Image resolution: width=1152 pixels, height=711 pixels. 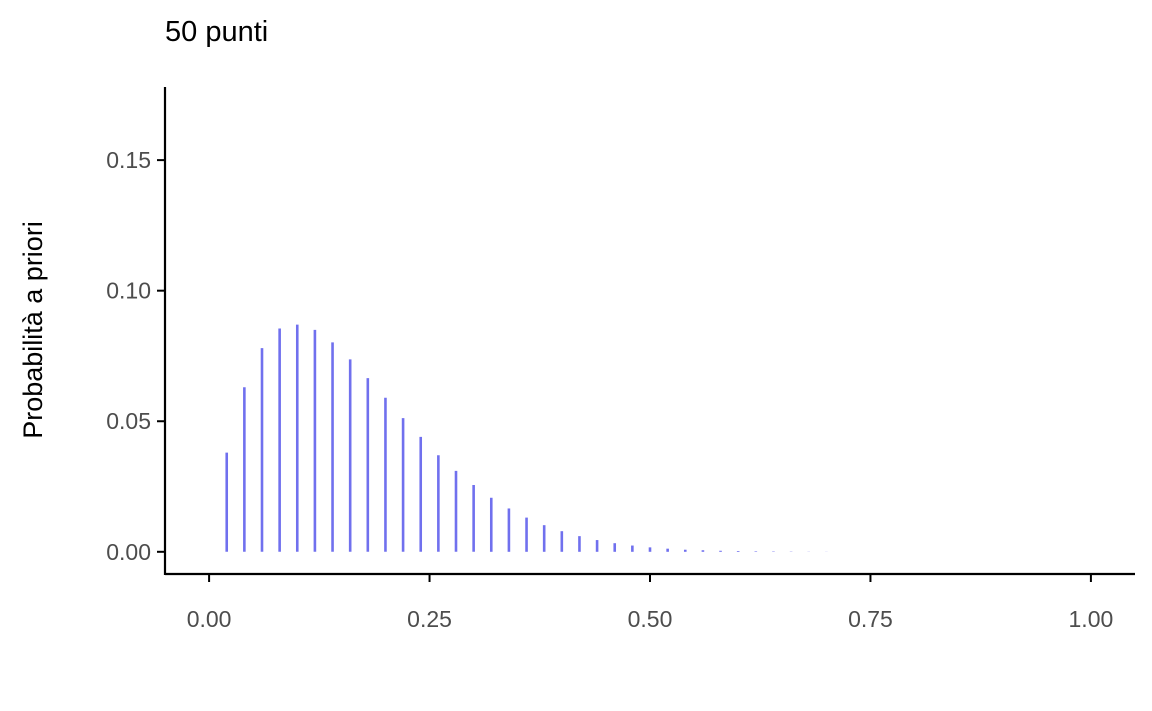 What do you see at coordinates (429, 619) in the screenshot?
I see `x-tick-label: 0.25` at bounding box center [429, 619].